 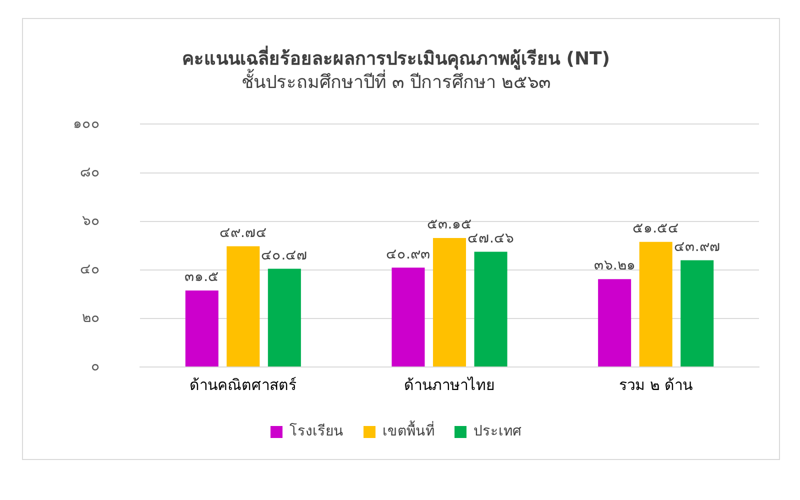 What do you see at coordinates (449, 385) in the screenshot?
I see `x-tick-label: ด้านภาษาไทย` at bounding box center [449, 385].